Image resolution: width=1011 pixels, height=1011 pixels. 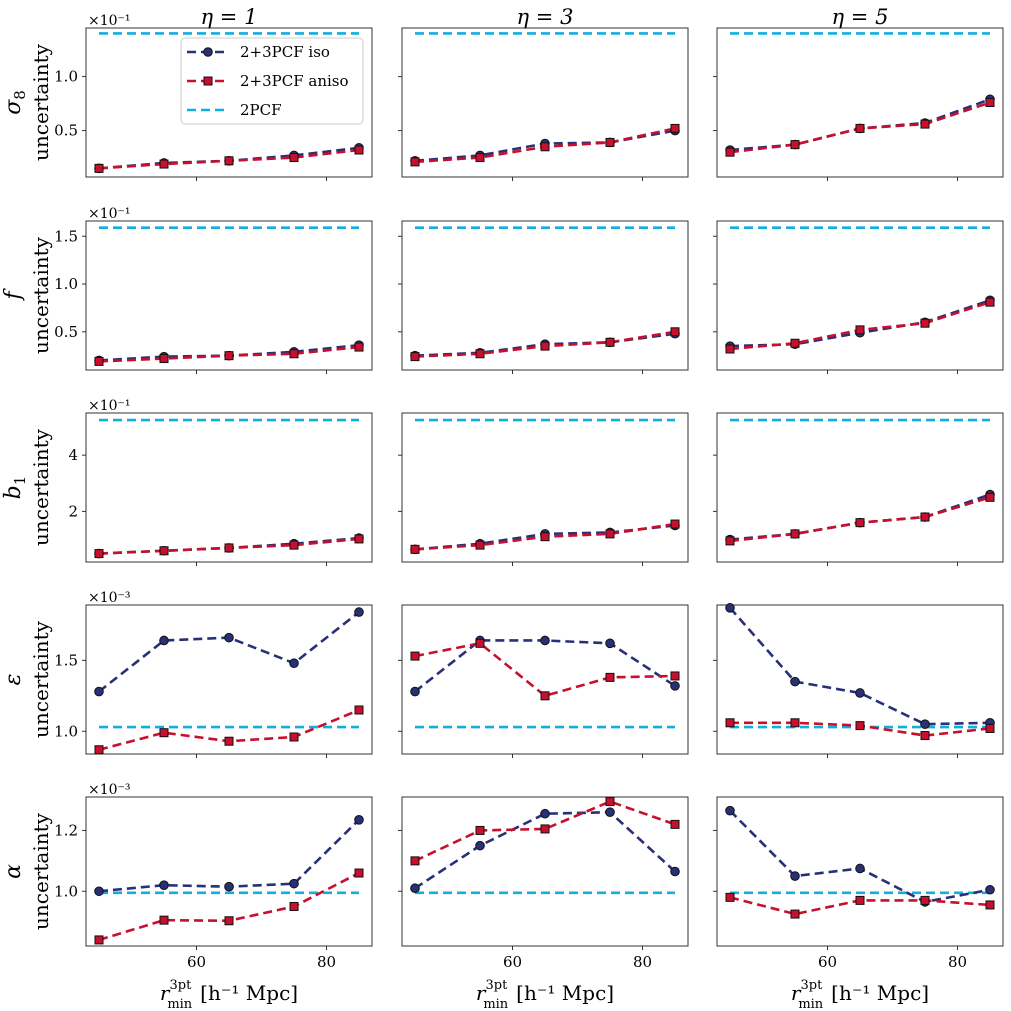 I want to click on y-param-0: σ8, so click(x=15, y=102).